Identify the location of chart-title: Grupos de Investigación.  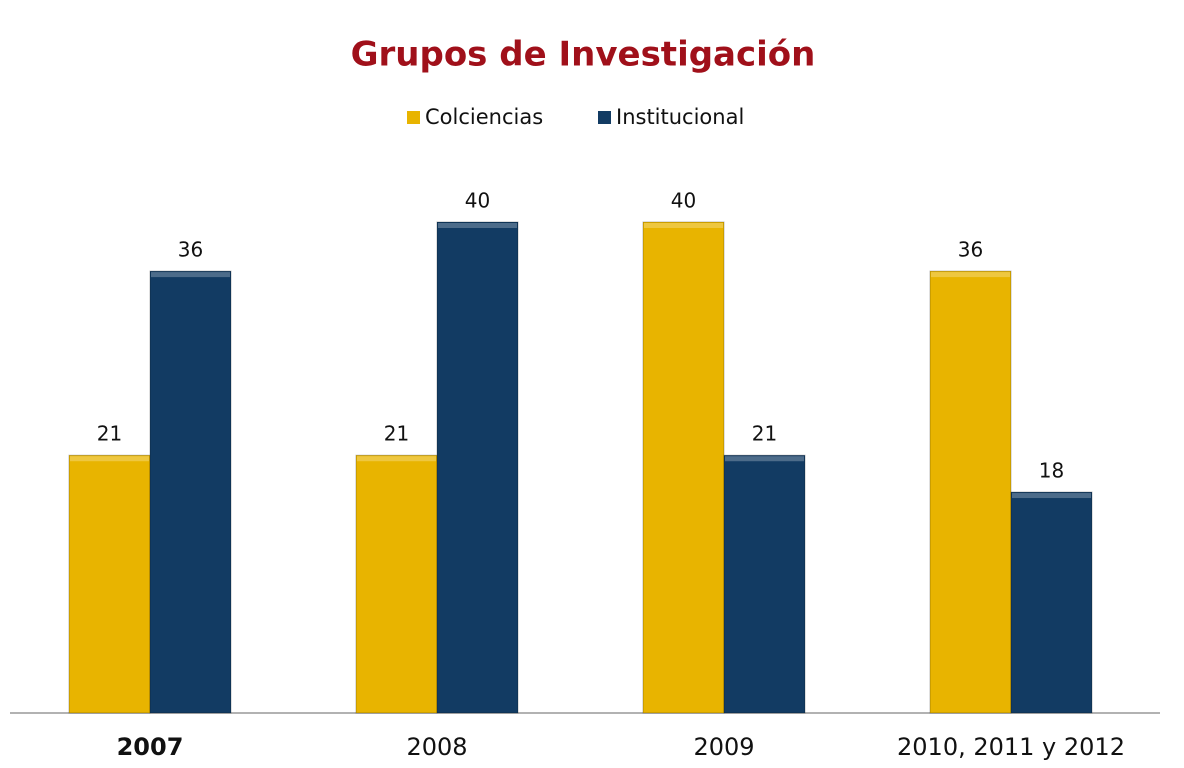
(583, 55).